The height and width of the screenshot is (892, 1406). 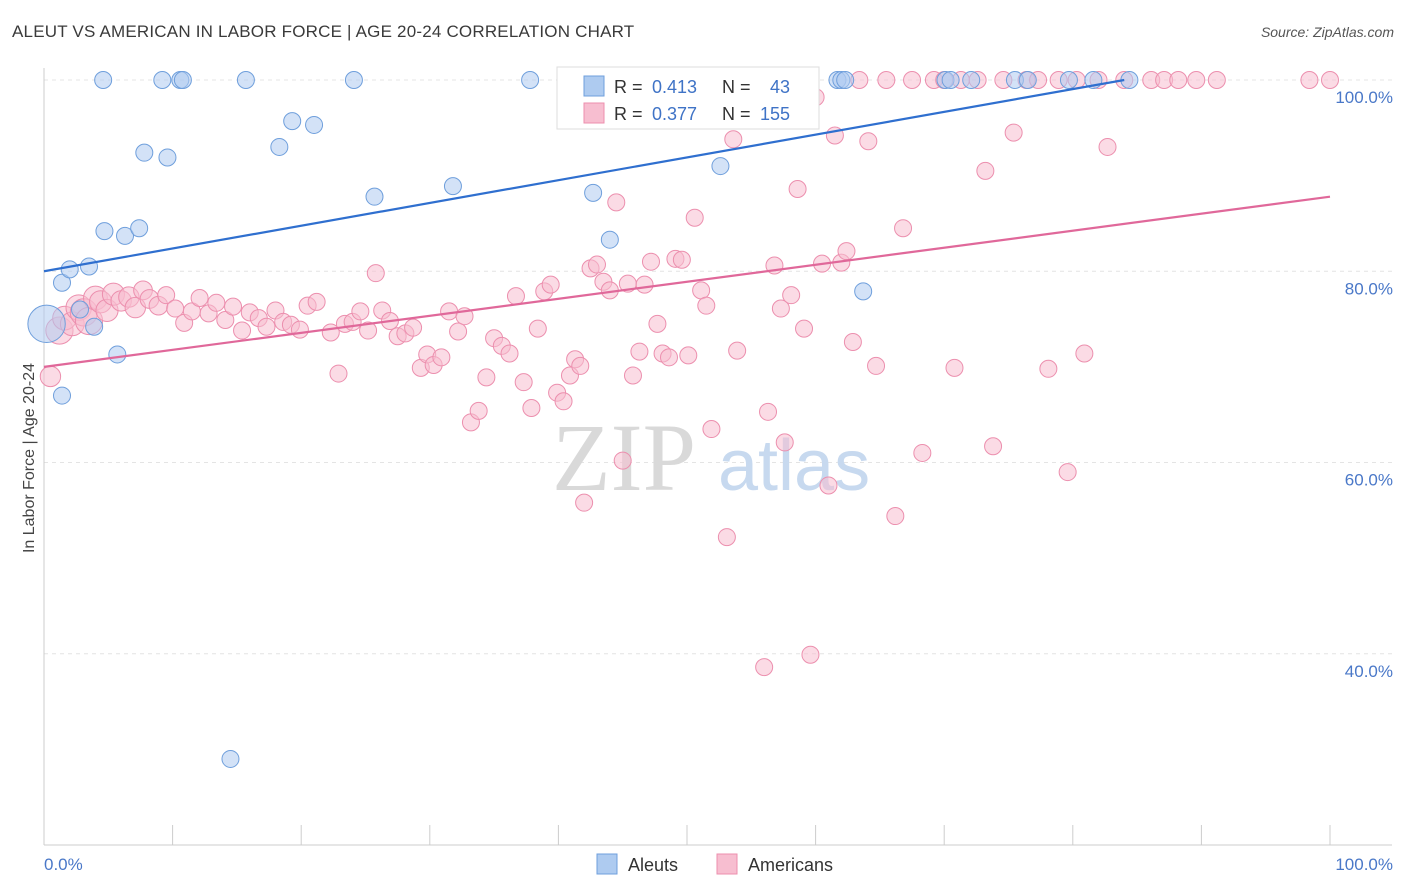 I want to click on legend-bottom: Aleuts Americans, so click(x=714, y=864).